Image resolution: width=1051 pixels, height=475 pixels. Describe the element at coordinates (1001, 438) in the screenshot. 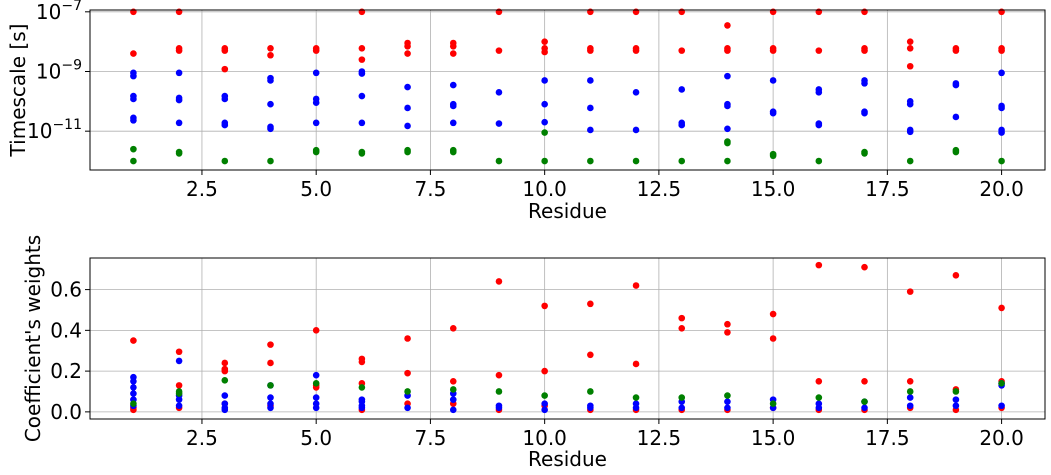

I see `weights-x-tick-label-20: 20.0` at that location.